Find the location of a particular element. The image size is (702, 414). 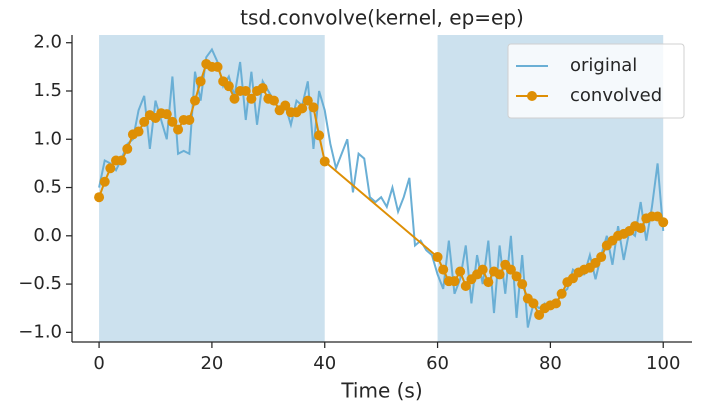

legend-label: original is located at coordinates (603, 65).